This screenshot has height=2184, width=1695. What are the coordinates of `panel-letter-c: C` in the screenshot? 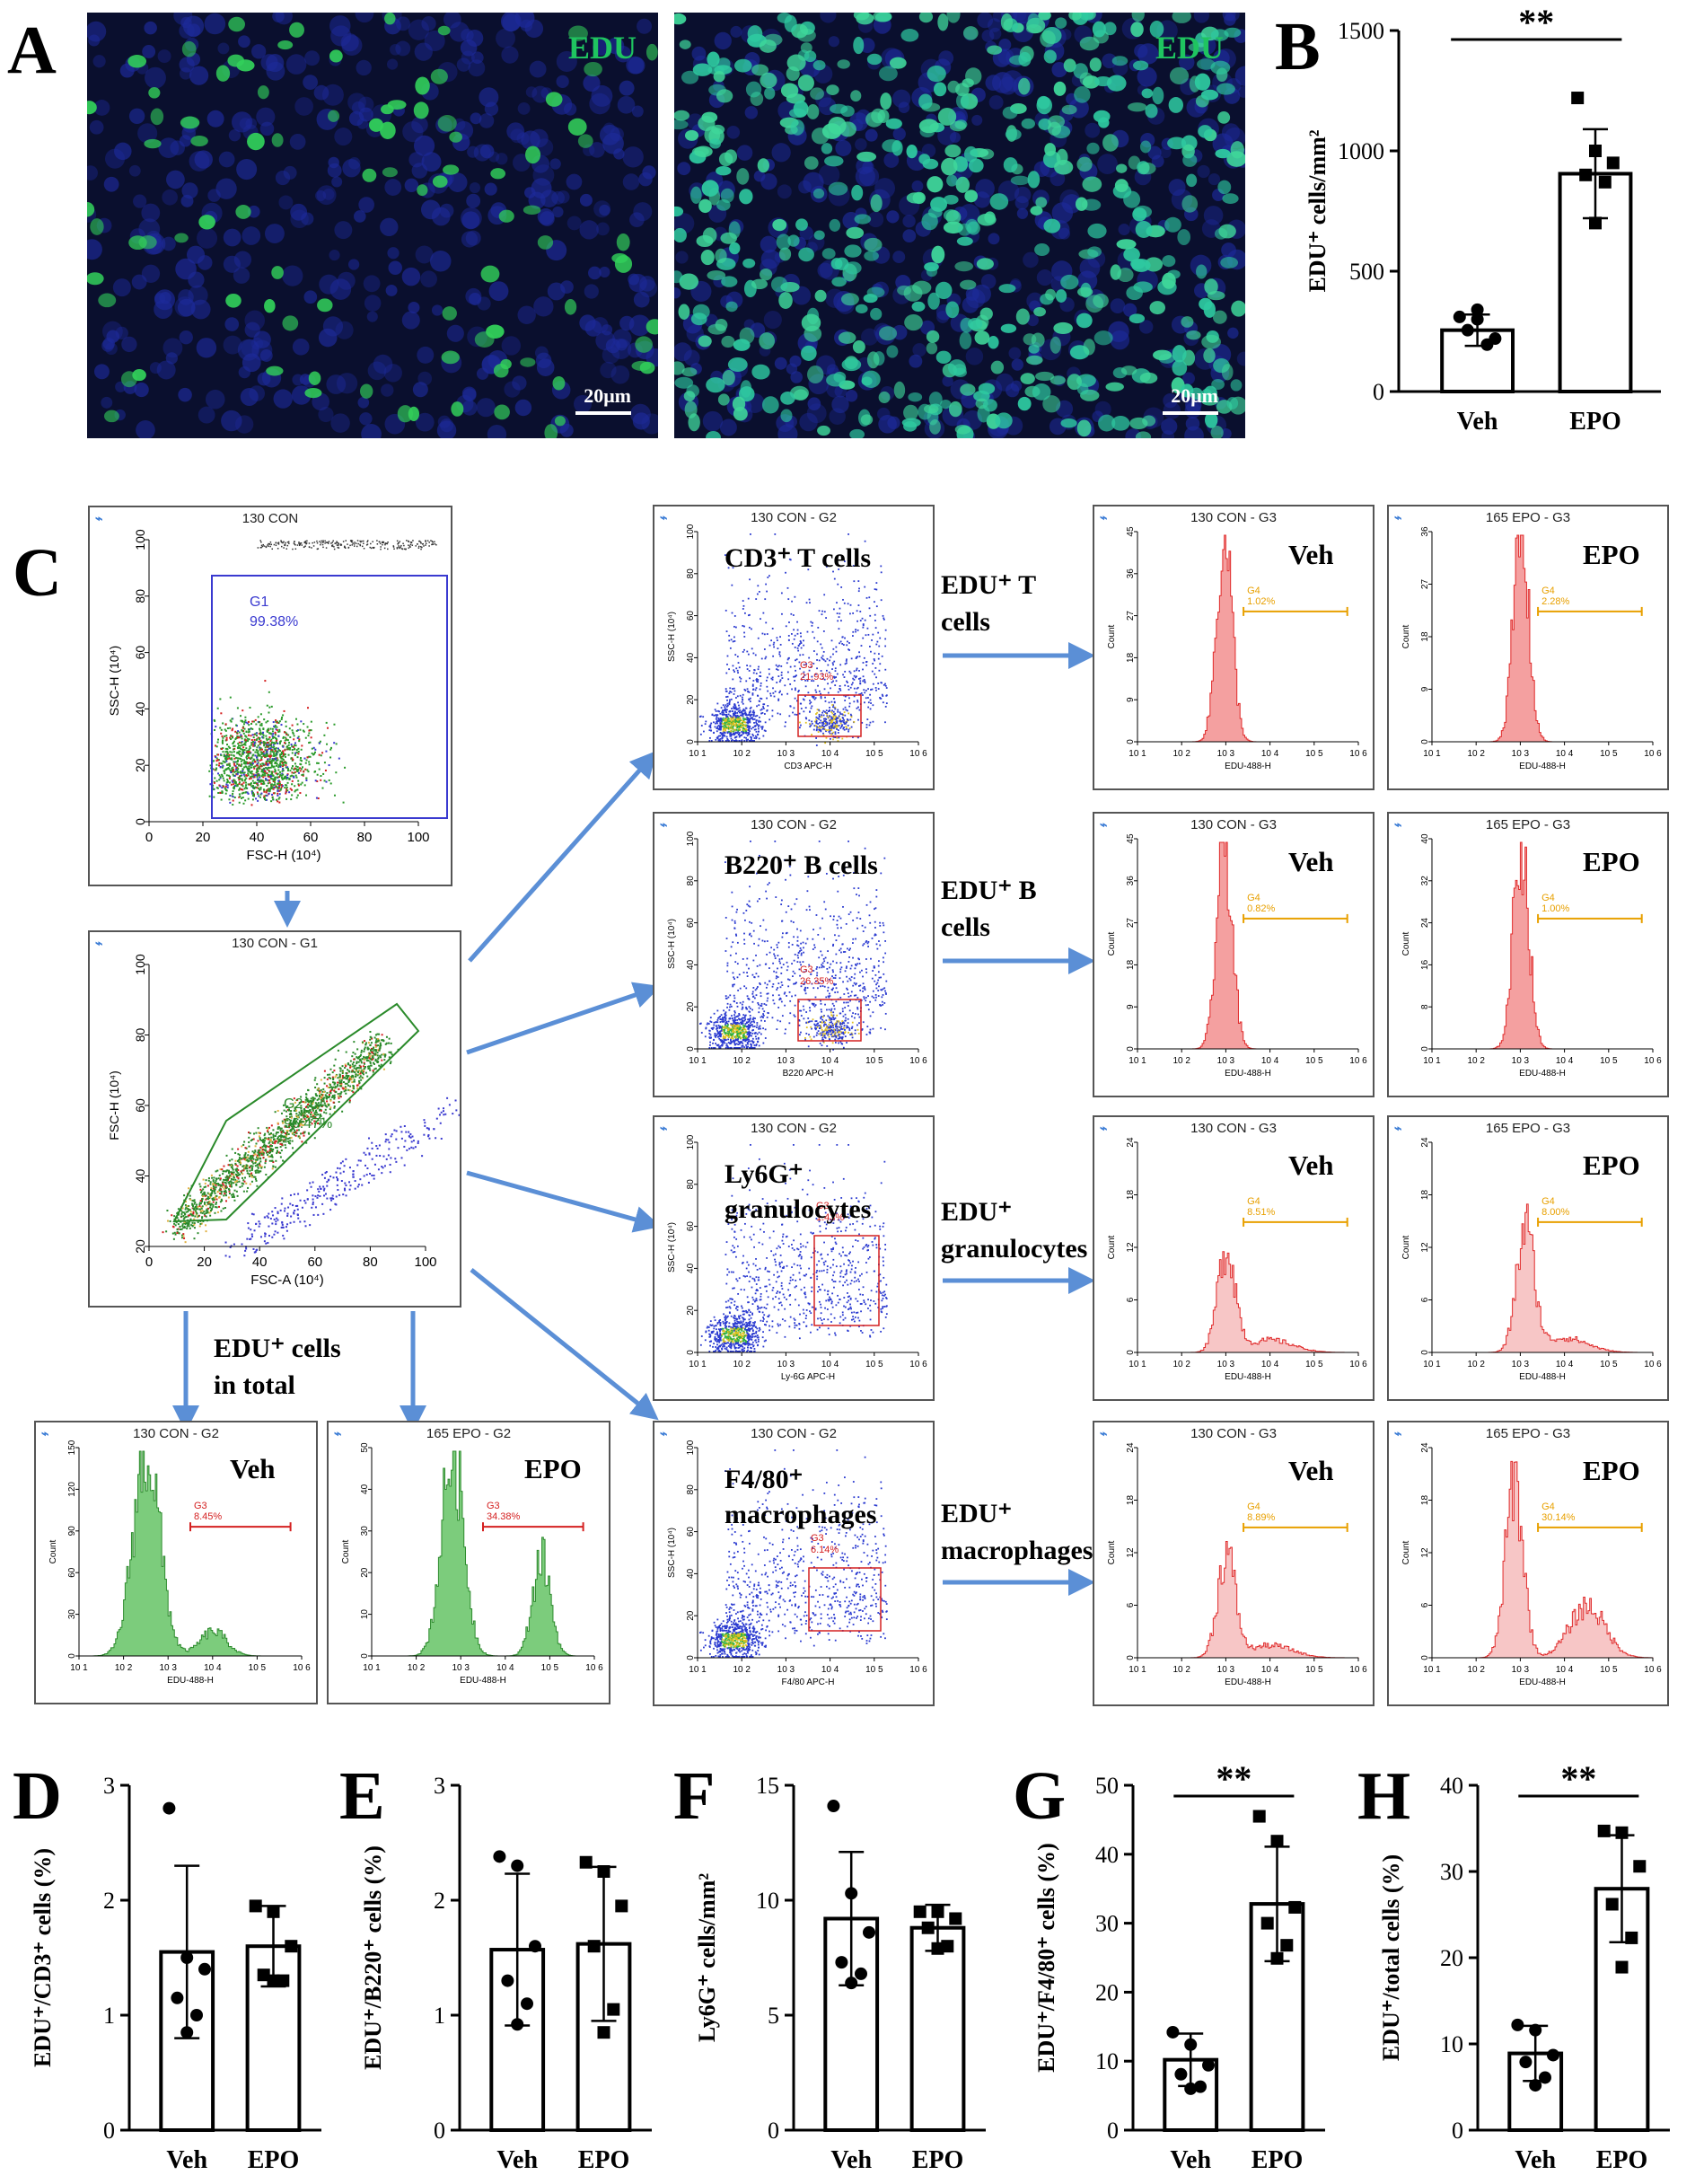 It's located at (37, 573).